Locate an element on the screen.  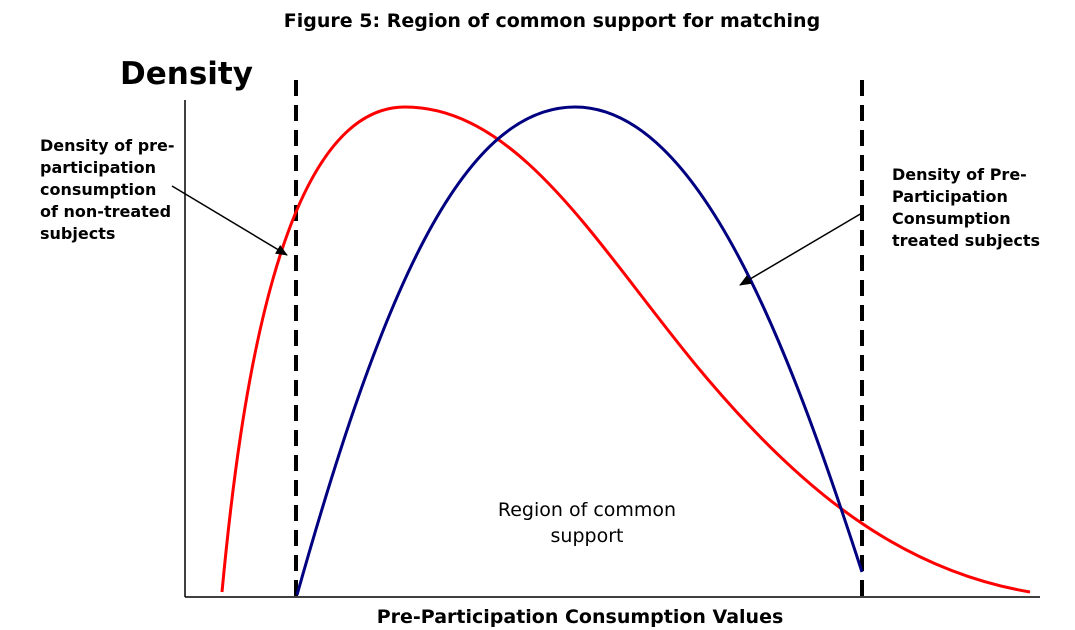
center-label: Region of common support is located at coordinates (587, 523).